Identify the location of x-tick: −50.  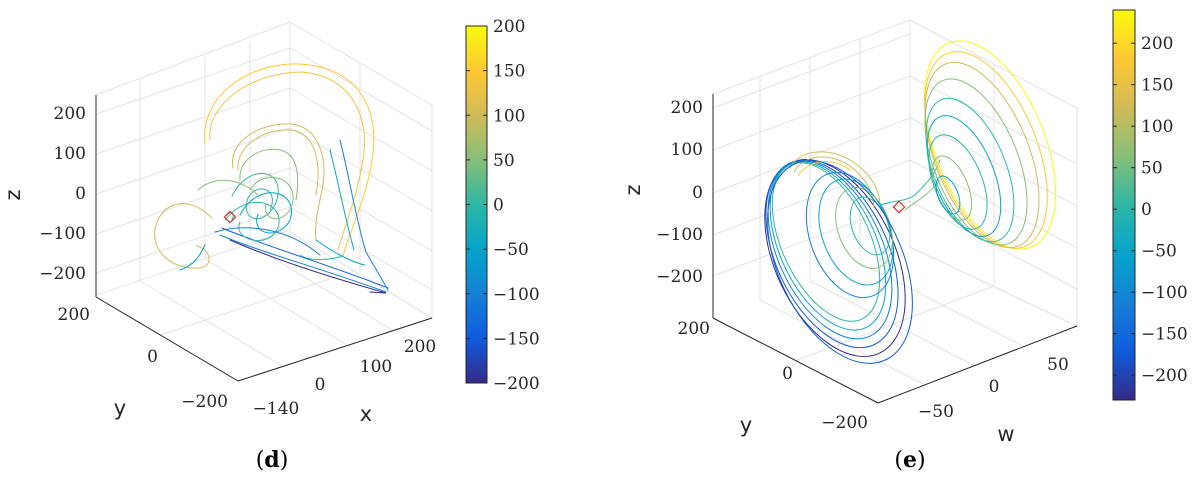
(936, 412).